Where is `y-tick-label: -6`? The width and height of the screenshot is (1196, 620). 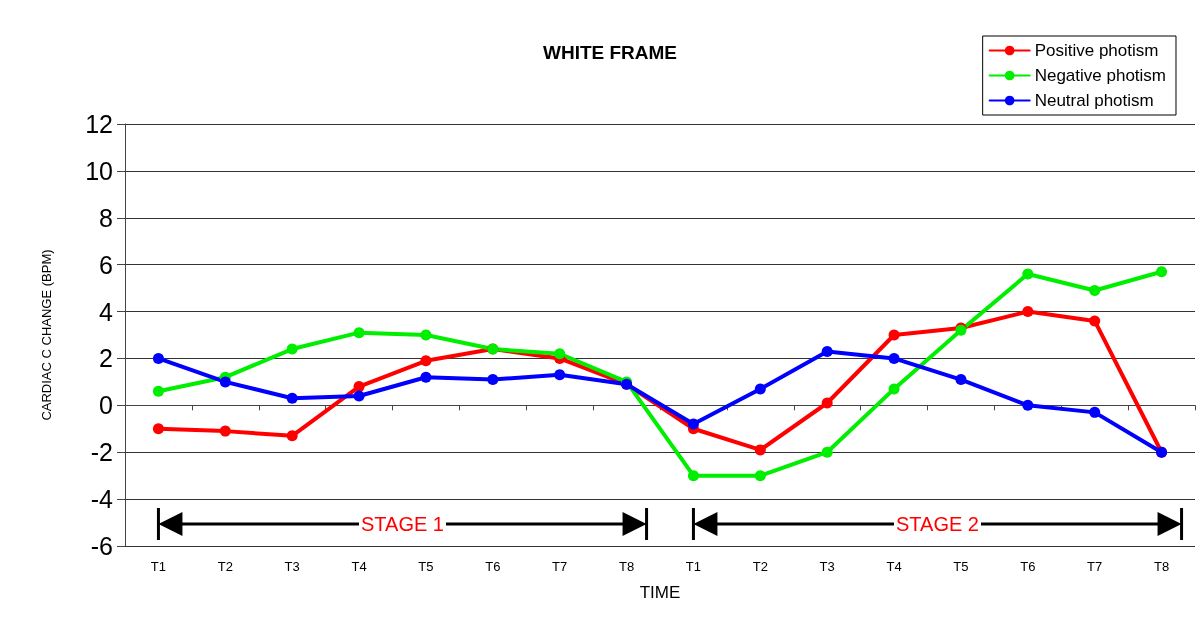
y-tick-label: -6 is located at coordinates (101, 546).